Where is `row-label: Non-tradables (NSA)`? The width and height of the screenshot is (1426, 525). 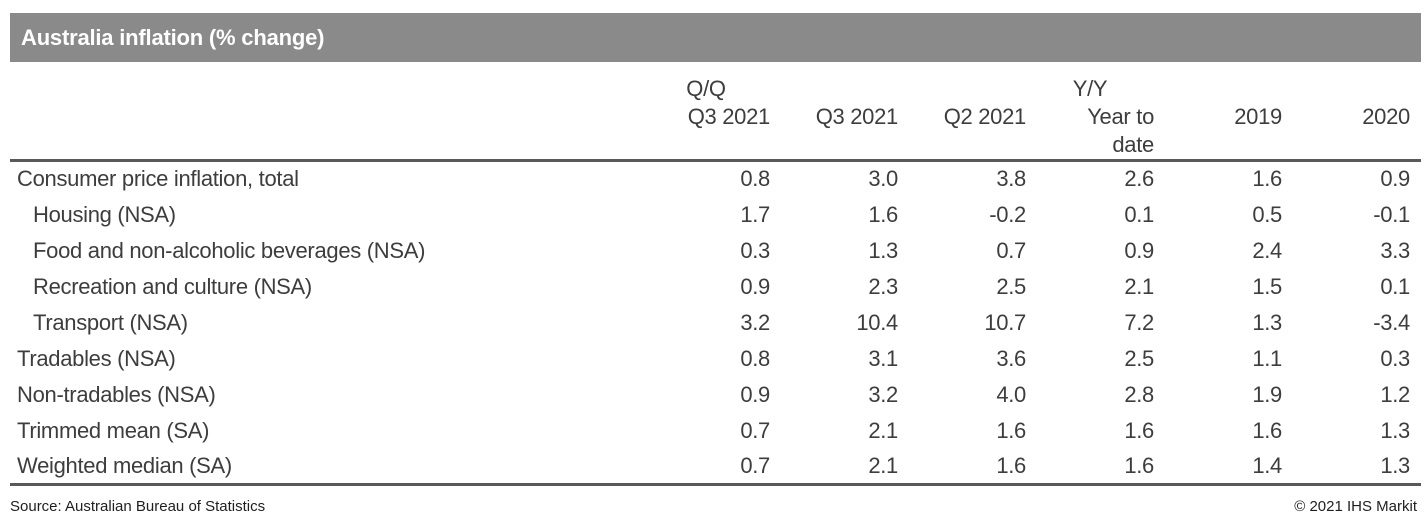
row-label: Non-tradables (NSA) is located at coordinates (116, 394).